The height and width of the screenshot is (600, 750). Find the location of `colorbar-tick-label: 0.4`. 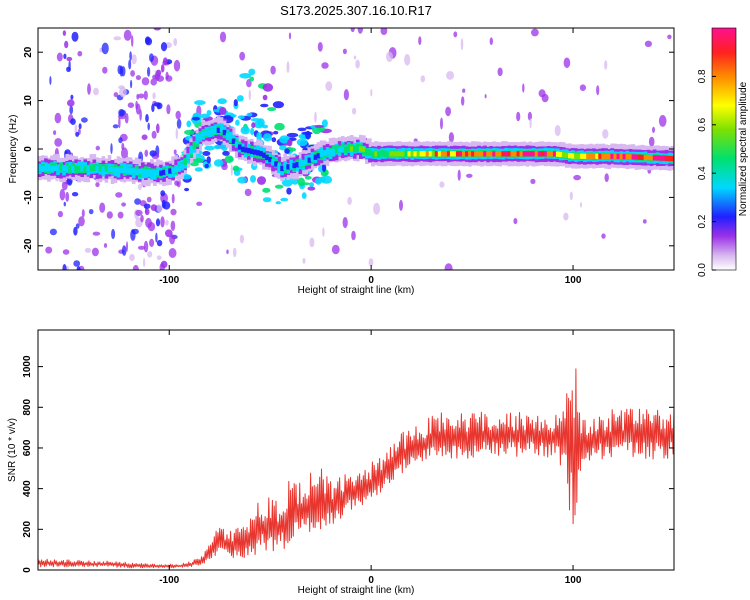

colorbar-tick-label: 0.4 is located at coordinates (702, 173).